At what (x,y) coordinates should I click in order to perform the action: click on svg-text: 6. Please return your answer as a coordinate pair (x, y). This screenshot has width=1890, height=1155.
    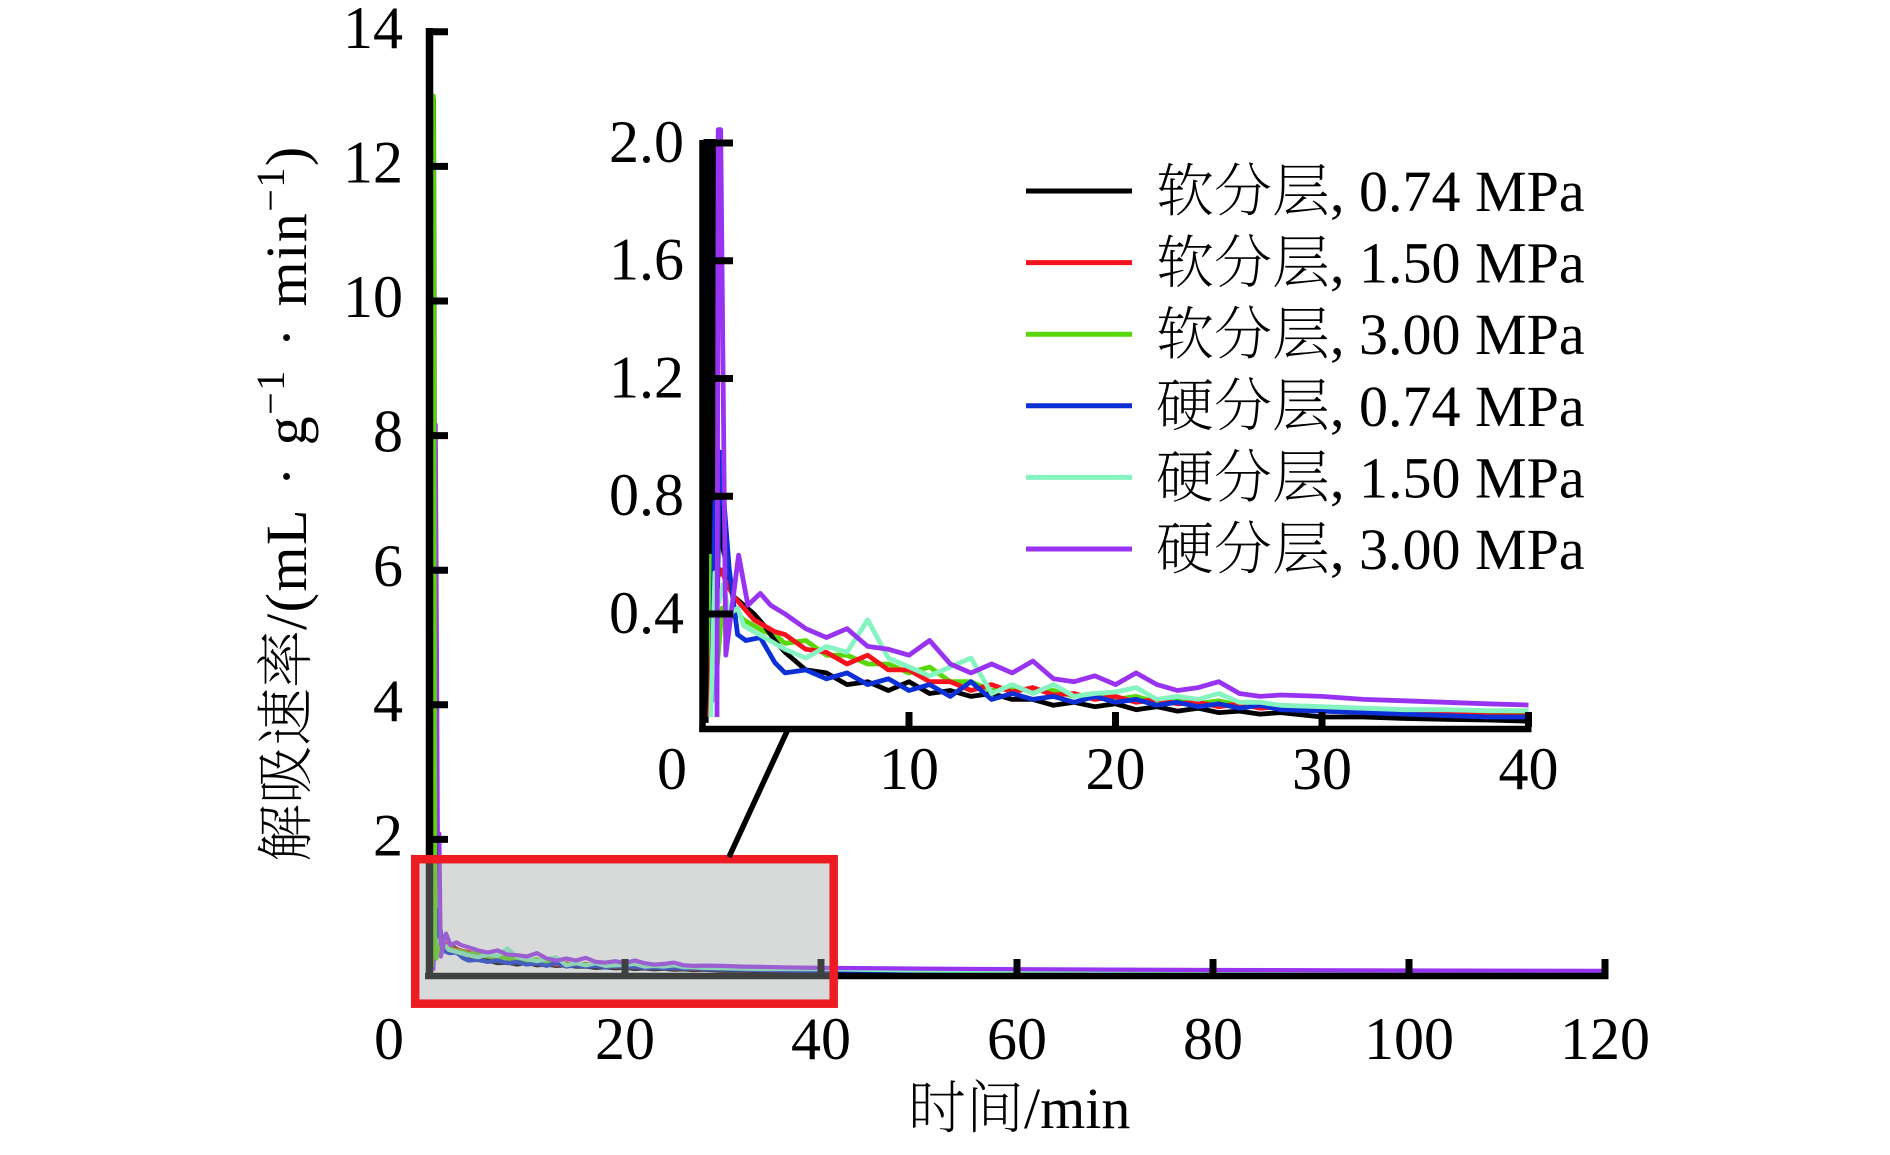
    Looking at the image, I should click on (388, 566).